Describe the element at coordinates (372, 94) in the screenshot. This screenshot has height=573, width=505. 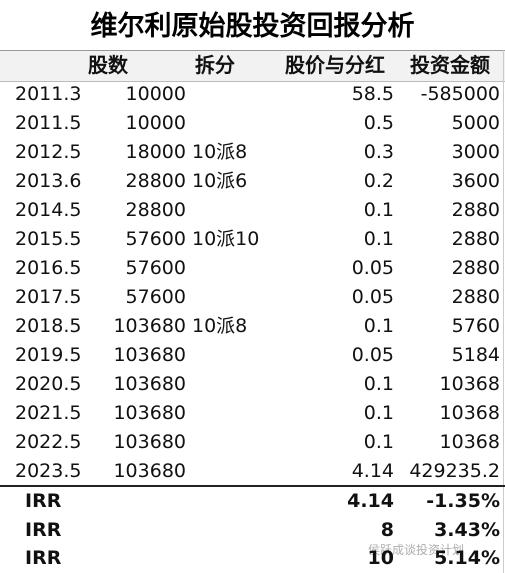
I see `price-dividend: 58.5` at that location.